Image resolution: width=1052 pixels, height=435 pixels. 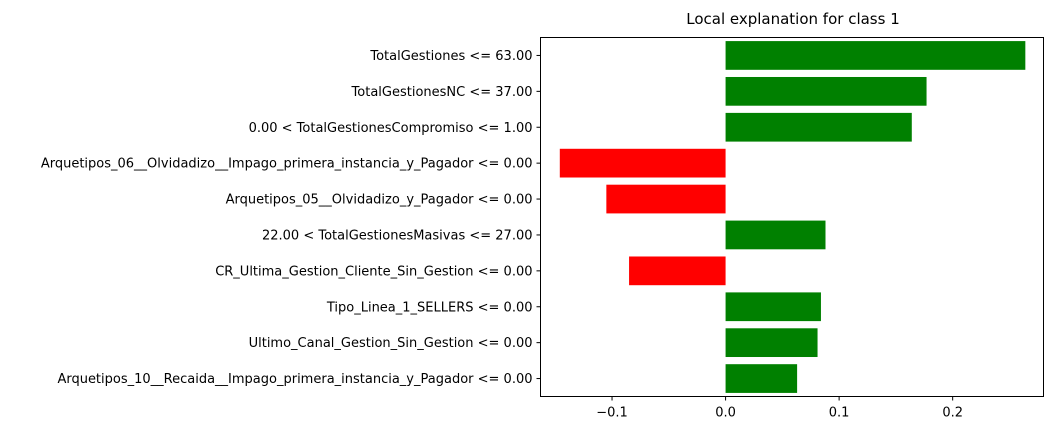 What do you see at coordinates (391, 128) in the screenshot?
I see `y-tick-label: 0.00 < TotalGestionesCompromiso <= 1.00` at bounding box center [391, 128].